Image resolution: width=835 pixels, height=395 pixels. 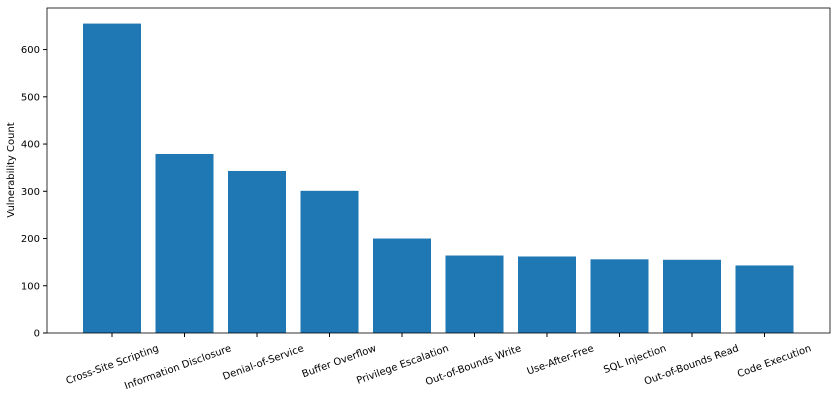 What do you see at coordinates (30, 50) in the screenshot?
I see `y-tick-label: 600` at bounding box center [30, 50].